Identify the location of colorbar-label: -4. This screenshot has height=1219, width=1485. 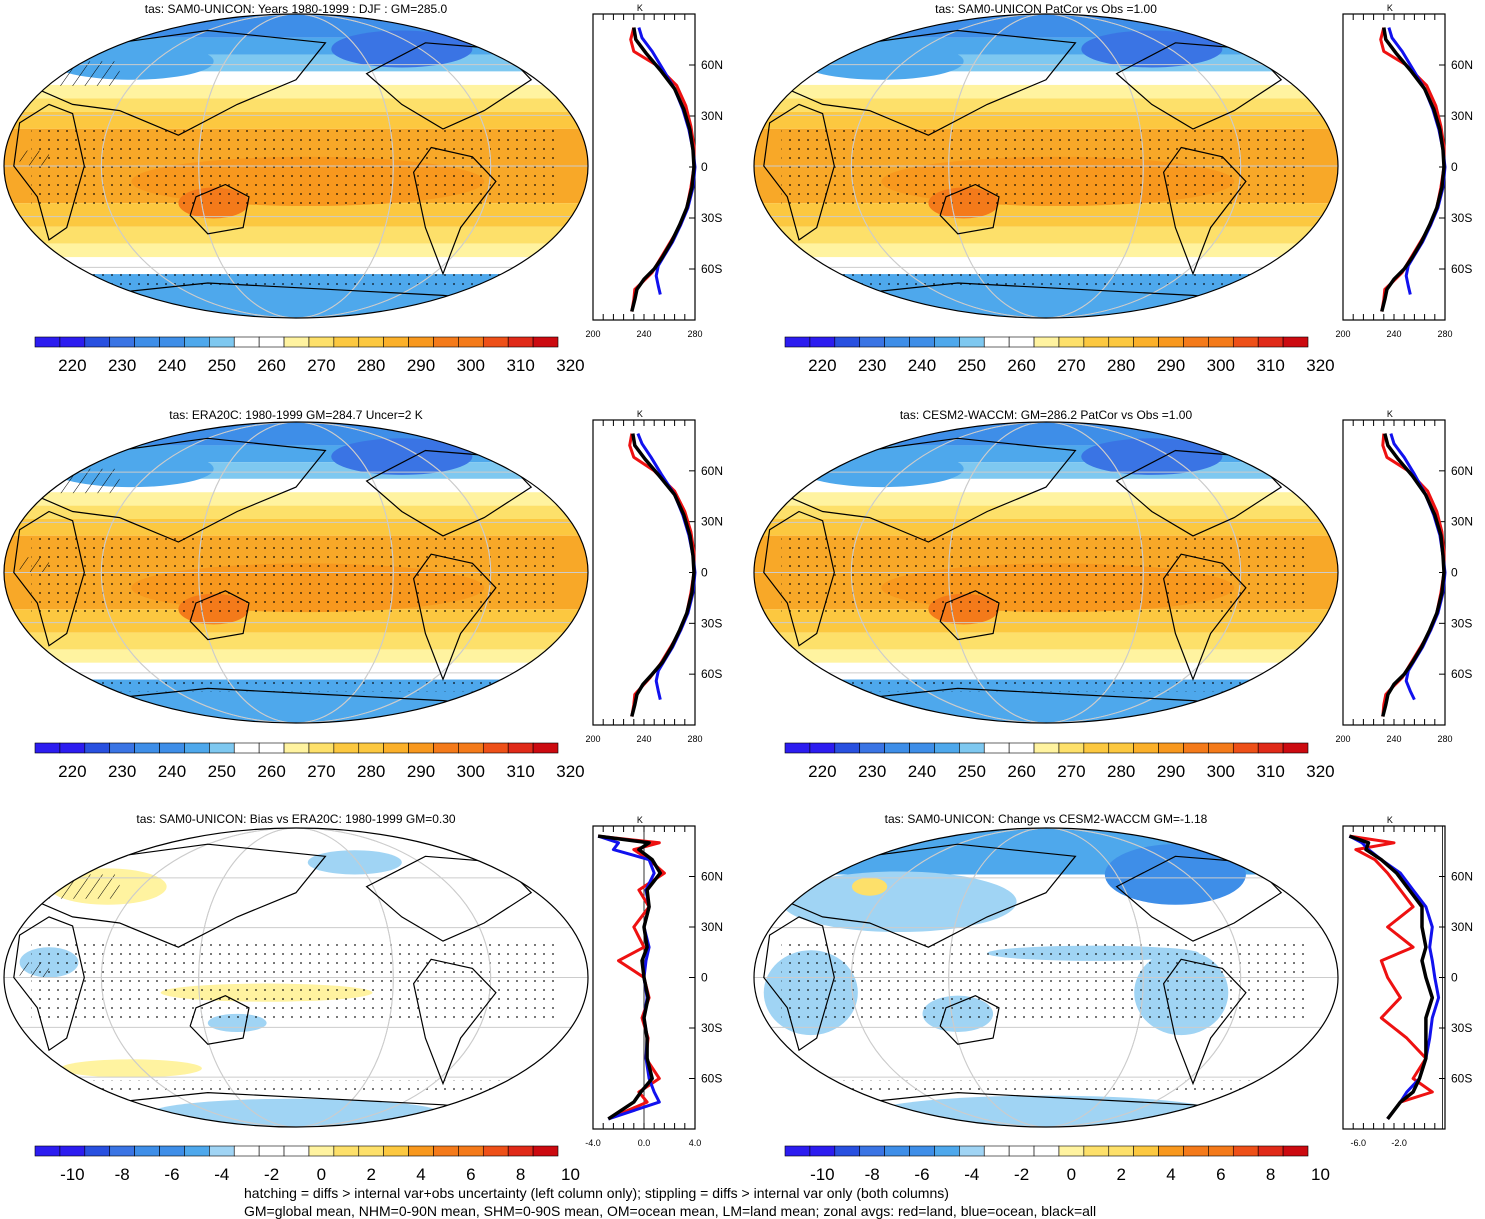
(971, 1174).